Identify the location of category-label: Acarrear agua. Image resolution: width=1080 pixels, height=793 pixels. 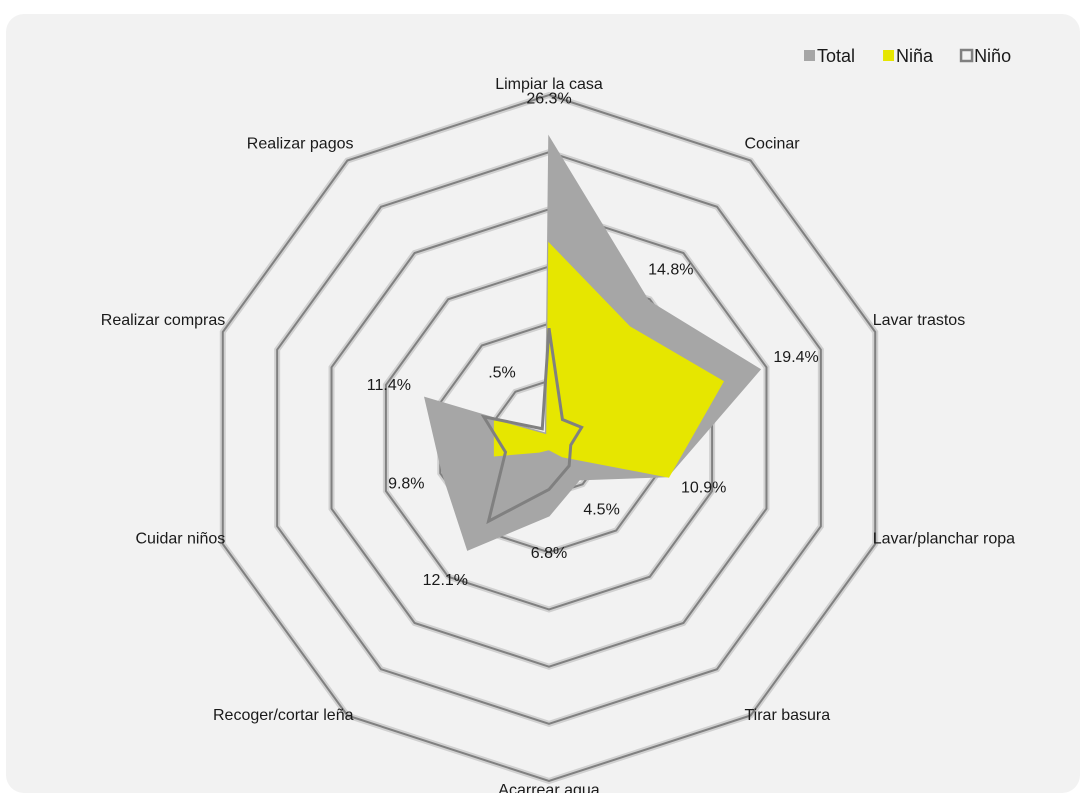
(548, 787).